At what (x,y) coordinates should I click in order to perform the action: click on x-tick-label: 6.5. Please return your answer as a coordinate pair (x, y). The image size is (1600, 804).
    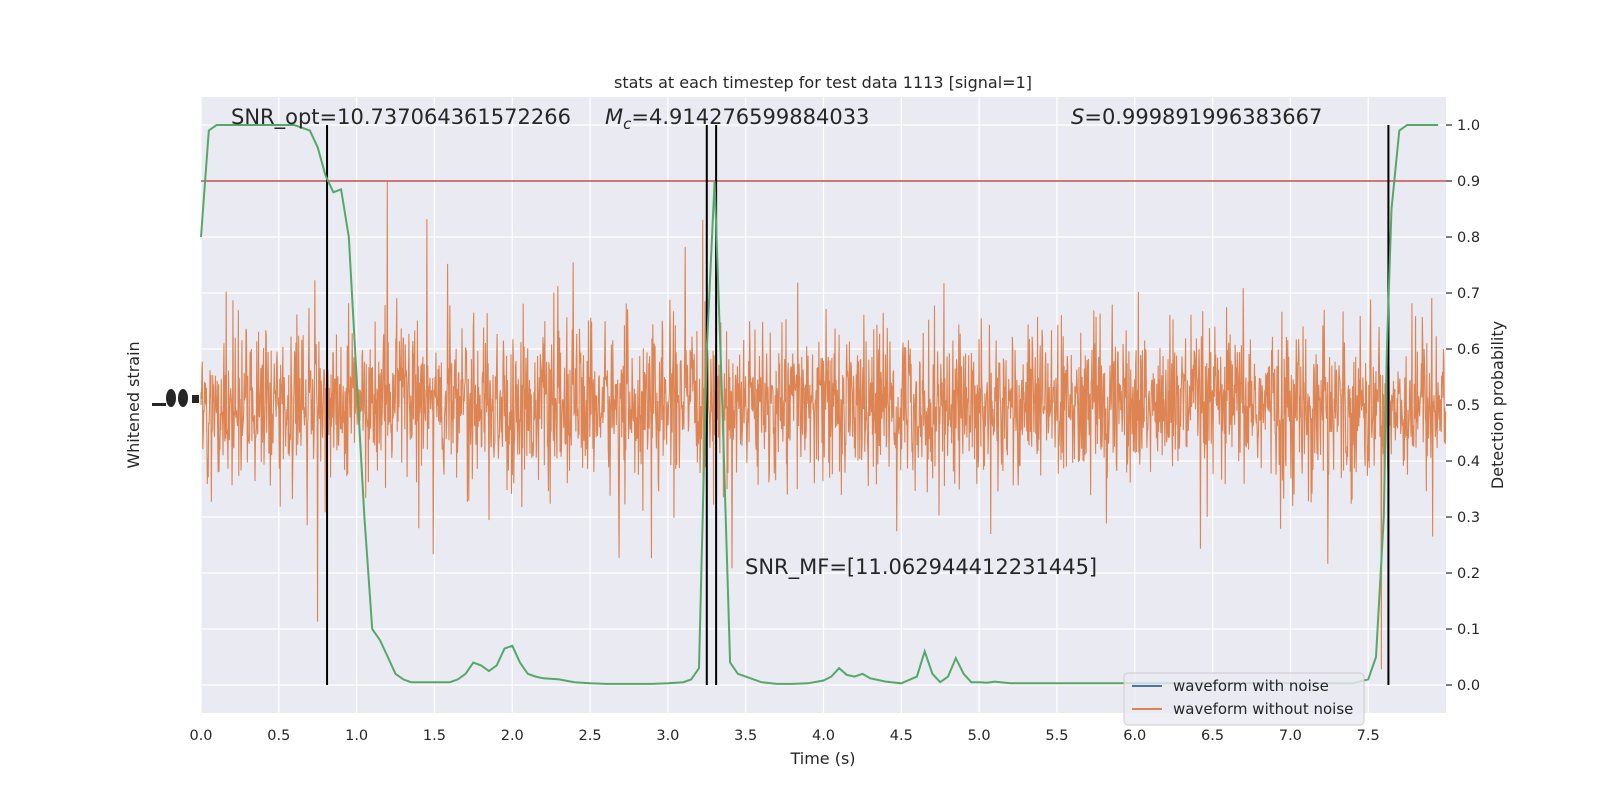
    Looking at the image, I should click on (1212, 736).